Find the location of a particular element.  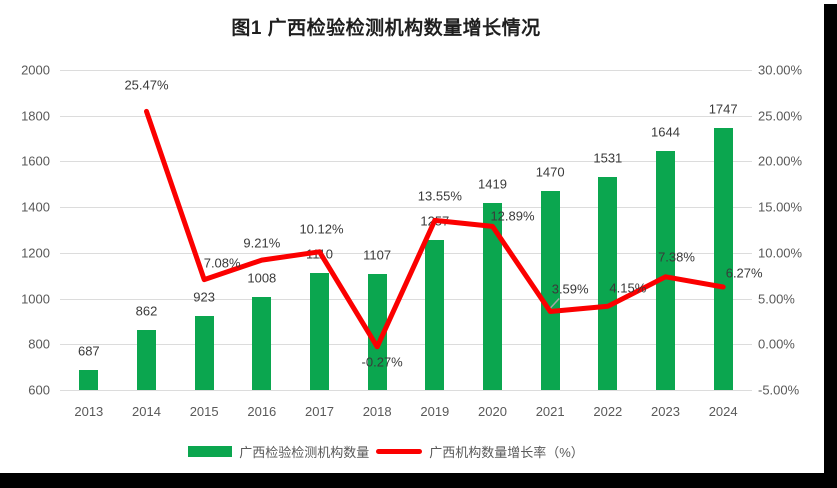

bar-2018 is located at coordinates (377, 332).